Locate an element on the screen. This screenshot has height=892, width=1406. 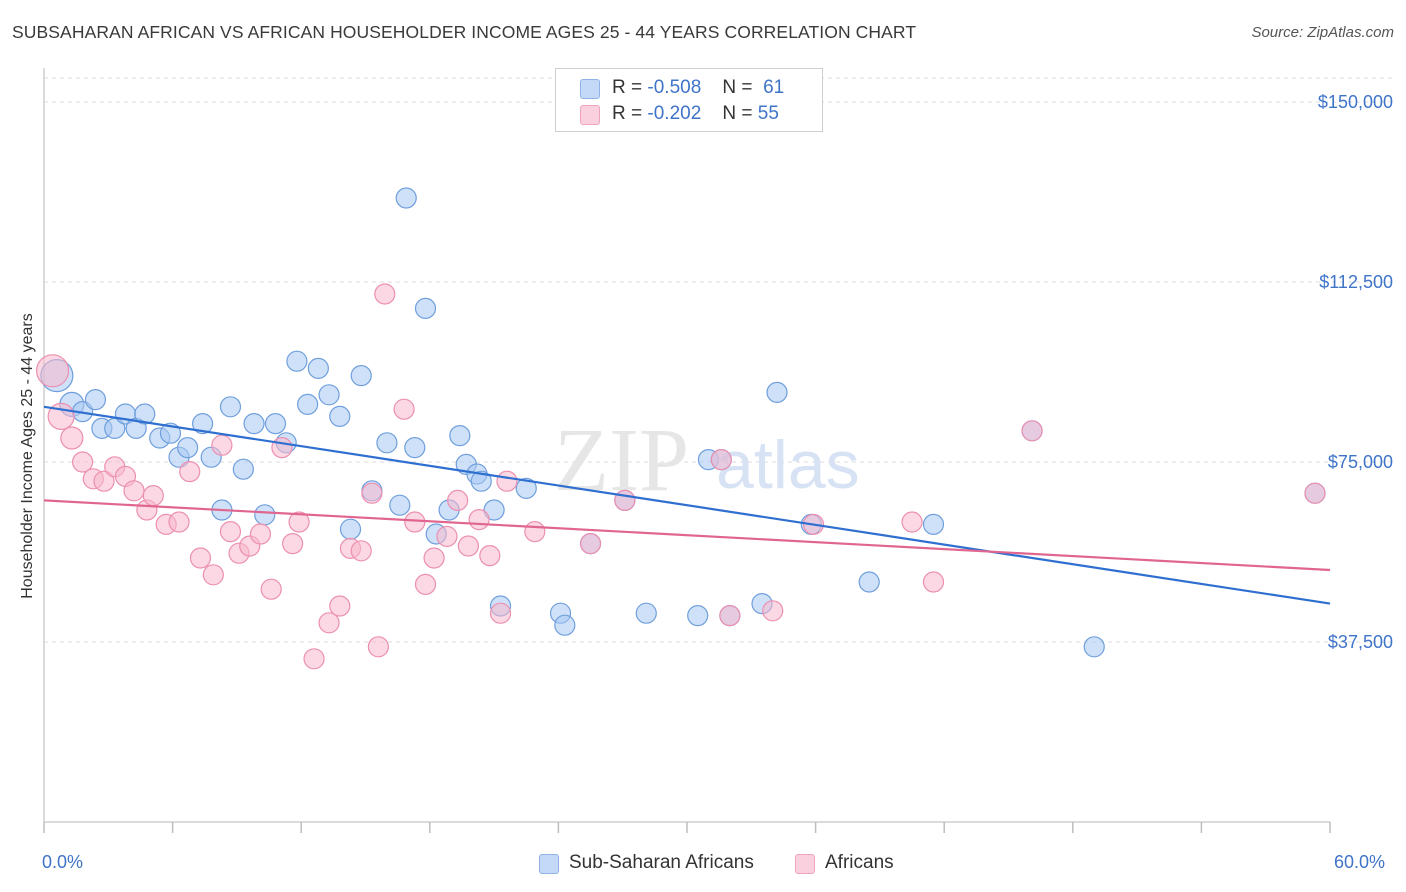
legend-swatch-blue is located at coordinates (590, 89).